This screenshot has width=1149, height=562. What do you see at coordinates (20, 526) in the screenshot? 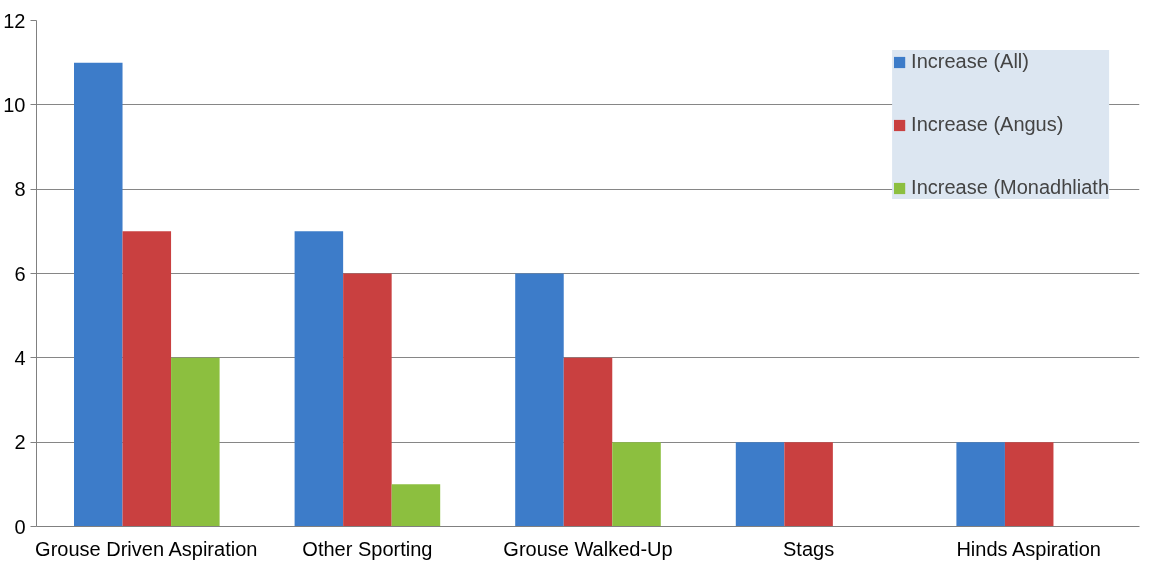
I see `y-tick-label: 0` at bounding box center [20, 526].